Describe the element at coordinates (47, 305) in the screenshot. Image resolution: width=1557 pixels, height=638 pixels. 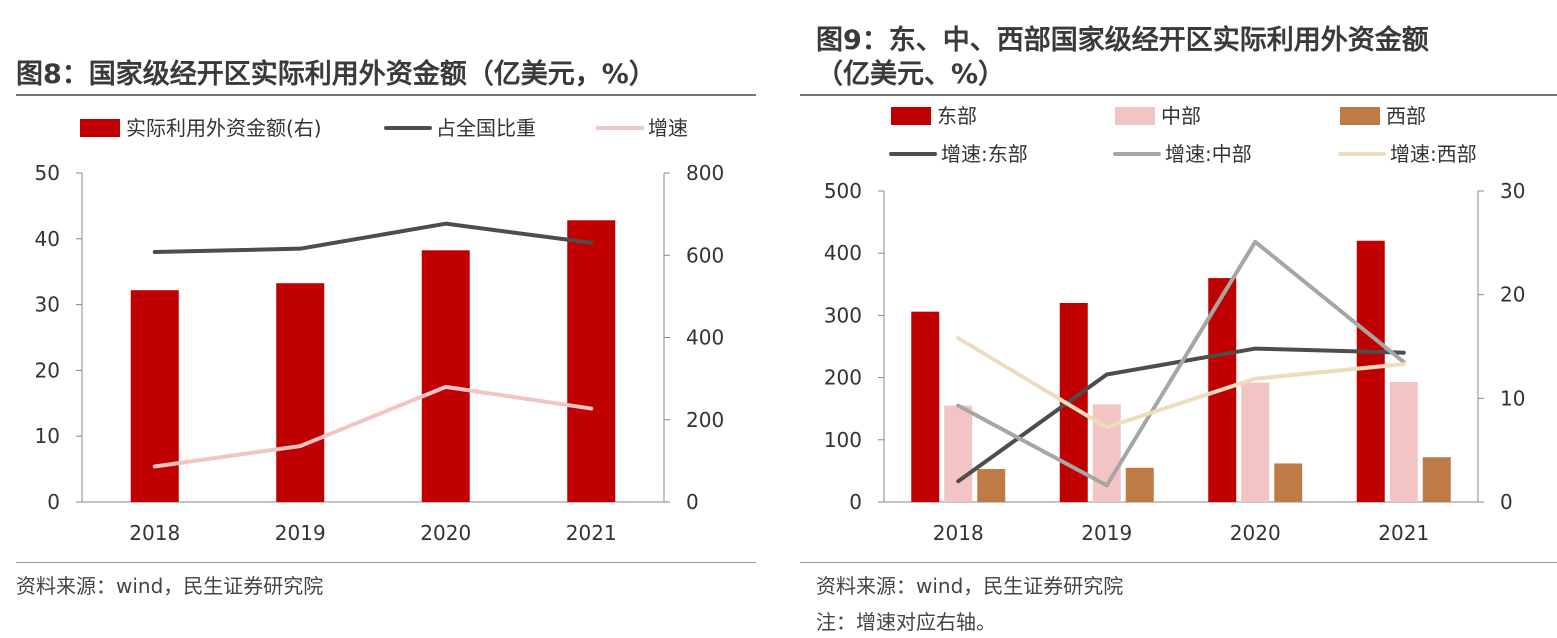
I see `left-tick-label-30: 30` at that location.